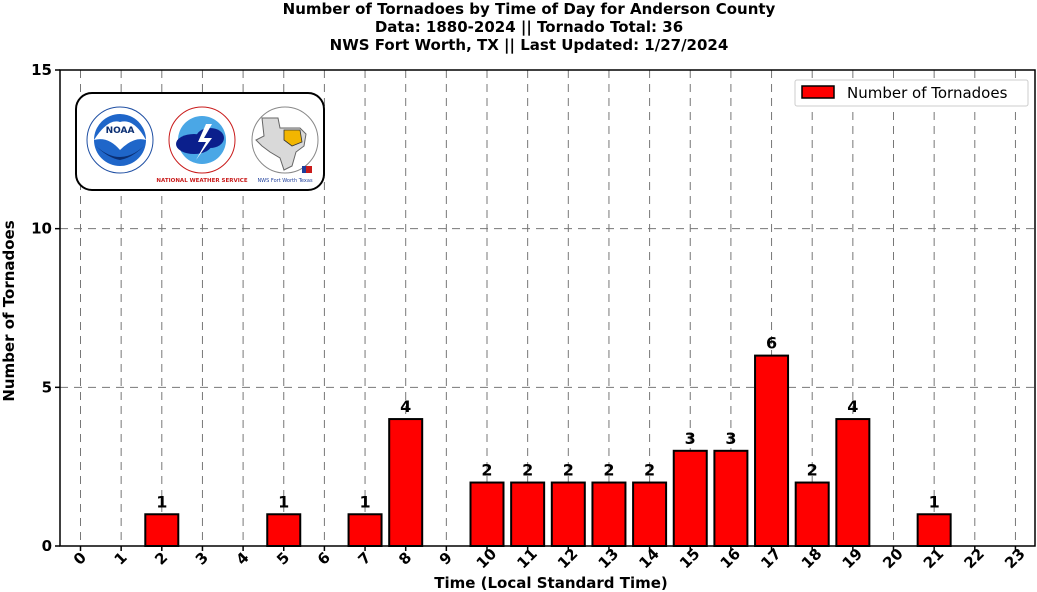 This screenshot has height=592, width=1037. What do you see at coordinates (202, 558) in the screenshot?
I see `x-tick-label-3: 3` at bounding box center [202, 558].